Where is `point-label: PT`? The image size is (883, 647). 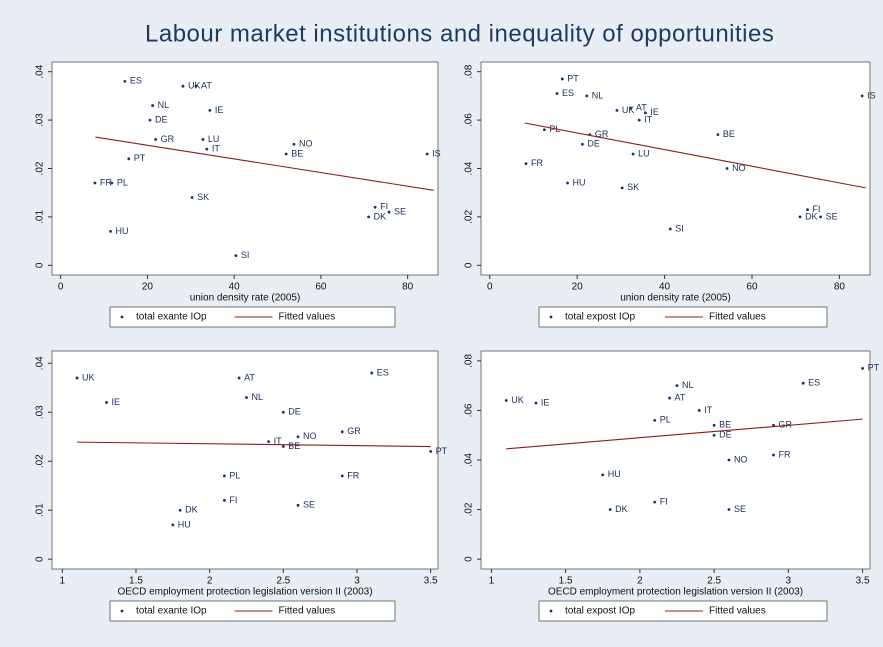
point-label: PT is located at coordinates (573, 78).